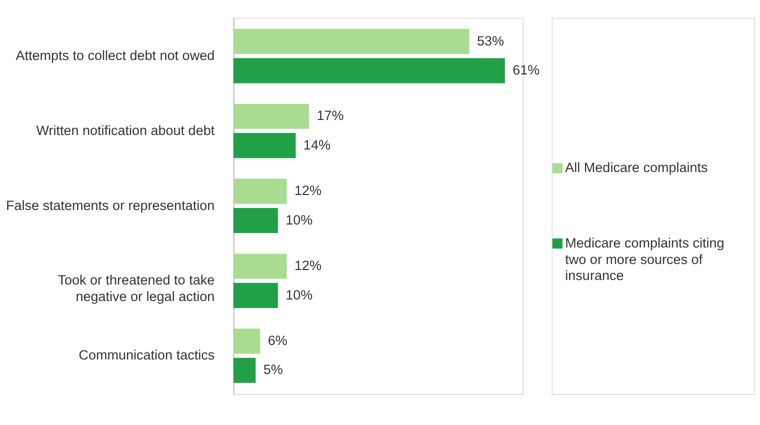  What do you see at coordinates (490, 40) in the screenshot?
I see `data-label: 53%` at bounding box center [490, 40].